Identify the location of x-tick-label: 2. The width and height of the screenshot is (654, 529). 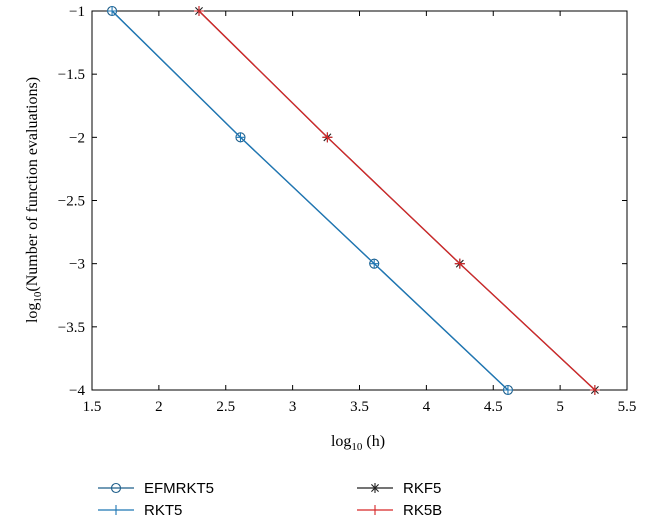
(159, 407).